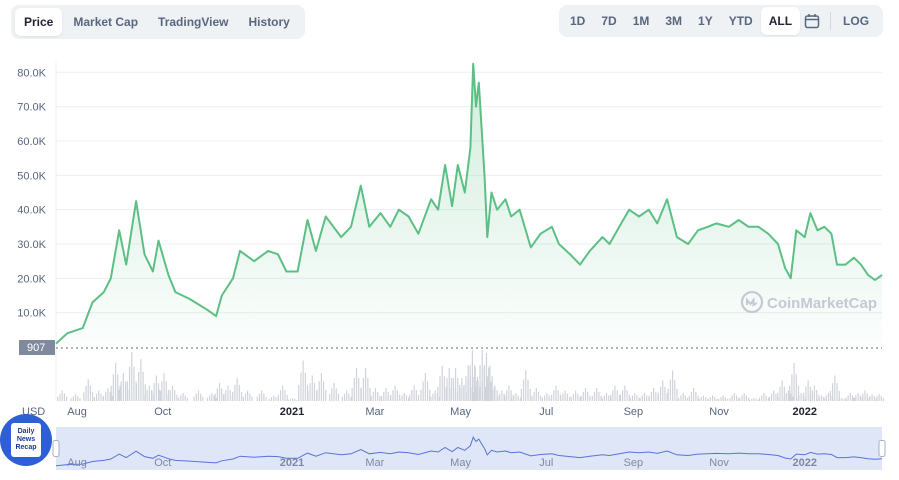 This screenshot has width=899, height=480. What do you see at coordinates (808, 302) in the screenshot?
I see `watermark: CoinMarketCap` at bounding box center [808, 302].